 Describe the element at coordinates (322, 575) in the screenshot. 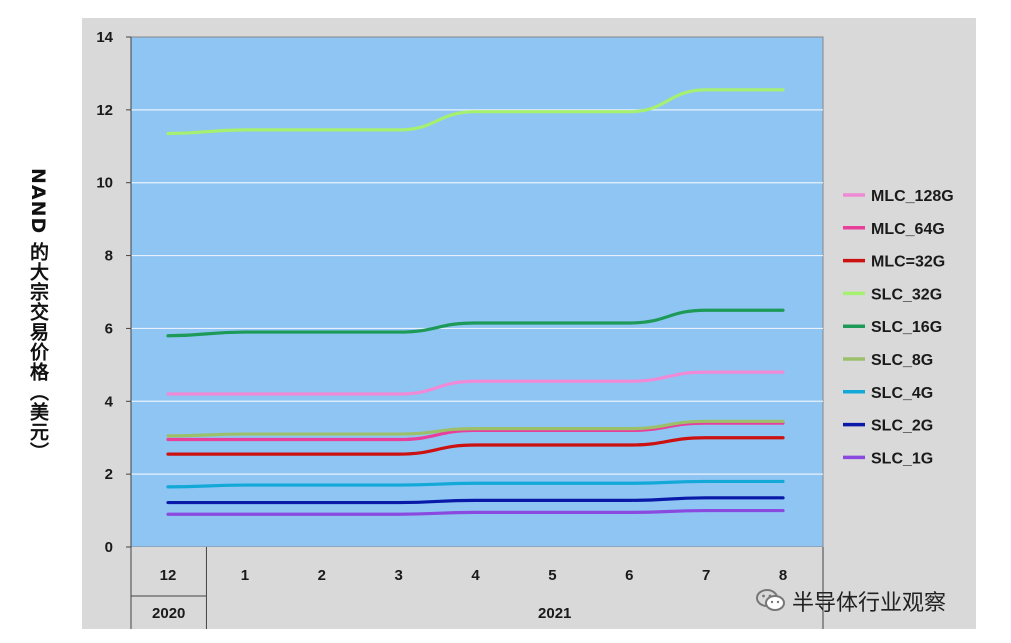

I see `x-tick-label: 2` at that location.